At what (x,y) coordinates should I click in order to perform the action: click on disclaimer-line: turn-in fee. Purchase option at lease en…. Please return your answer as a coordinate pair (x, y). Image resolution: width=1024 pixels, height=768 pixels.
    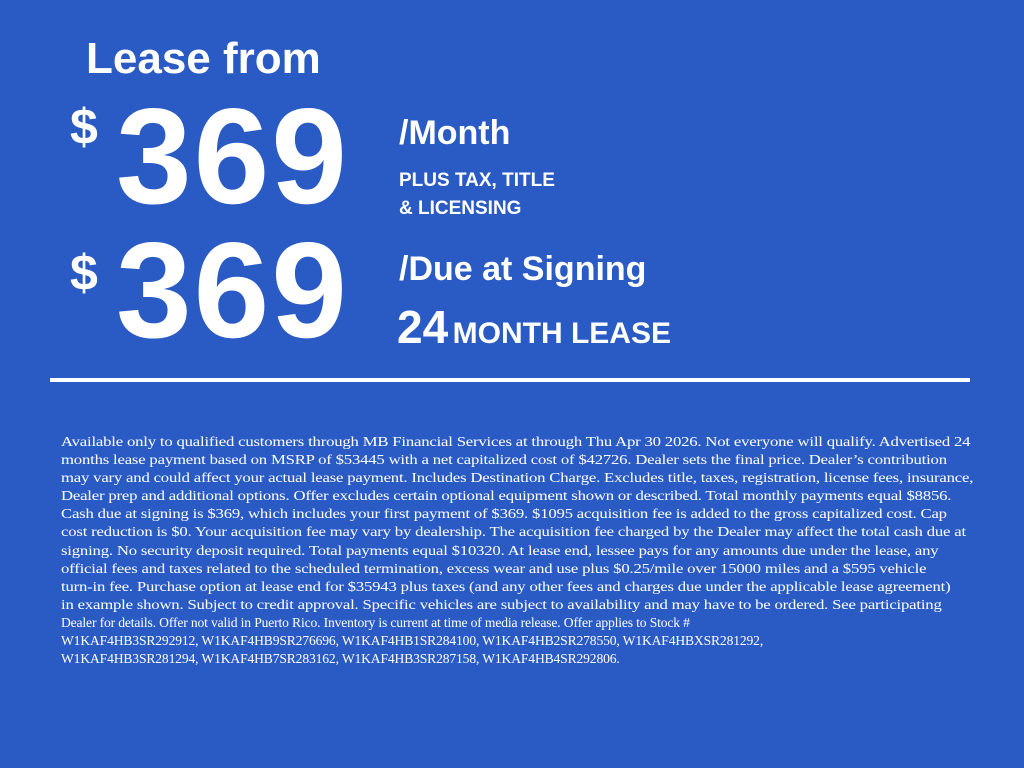
    Looking at the image, I should click on (506, 586).